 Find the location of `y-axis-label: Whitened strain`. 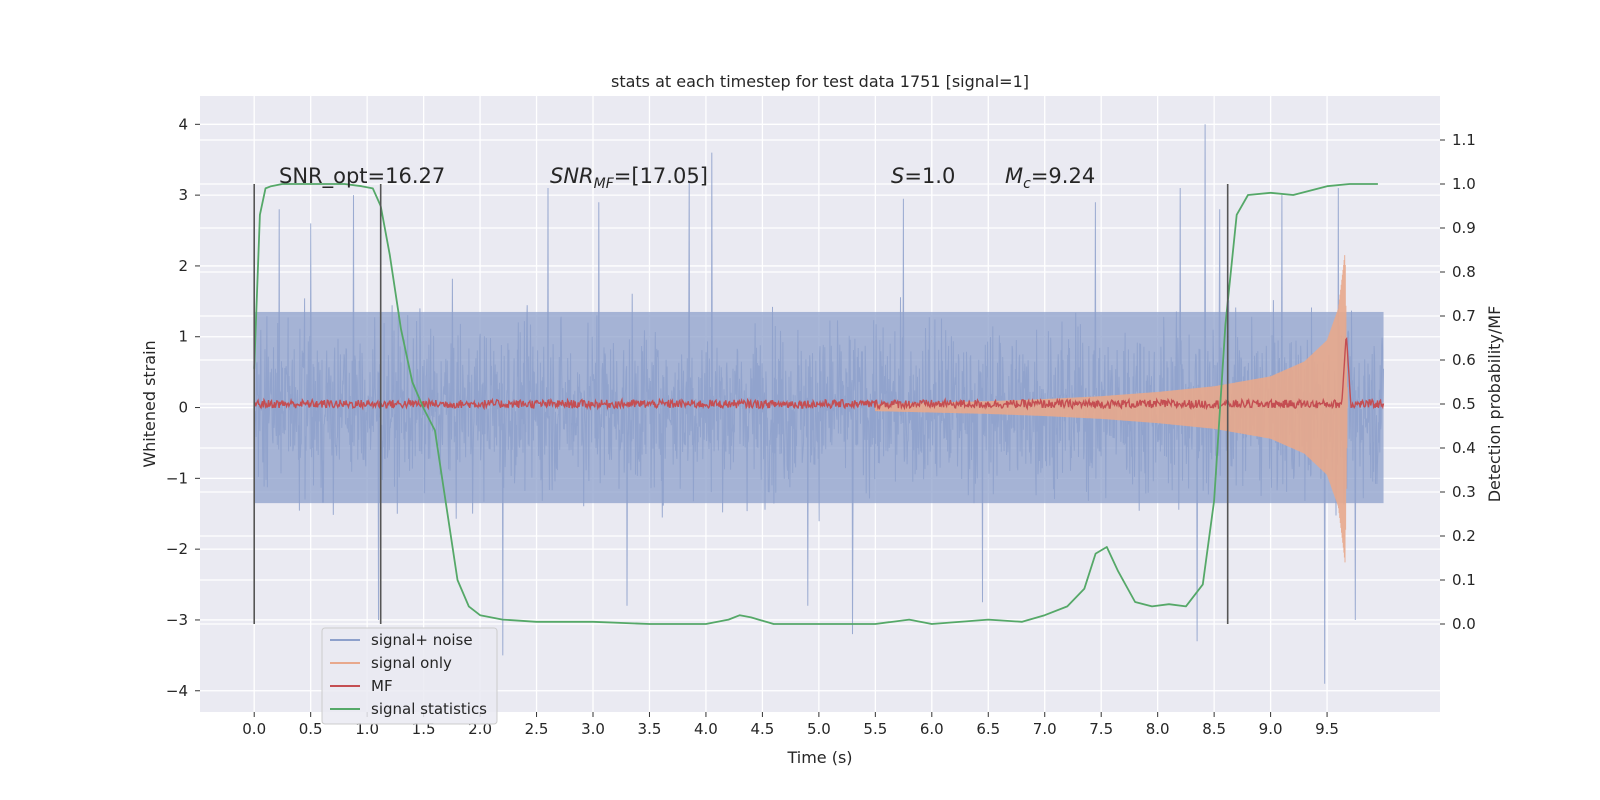

y-axis-label: Whitened strain is located at coordinates (149, 403).